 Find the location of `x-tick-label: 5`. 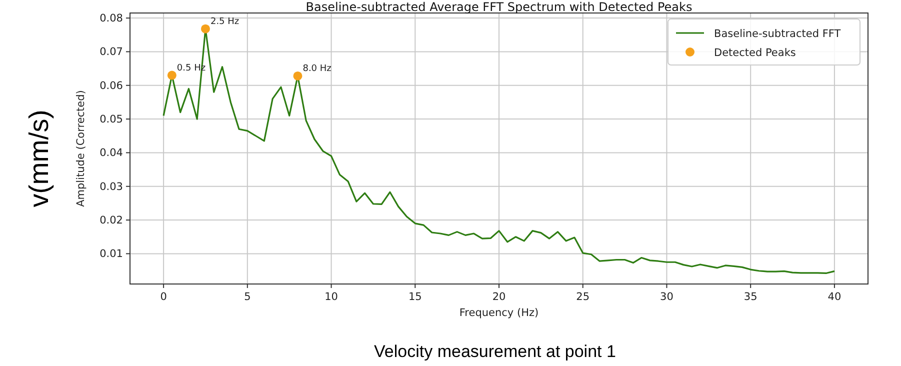

x-tick-label: 5 is located at coordinates (247, 297).